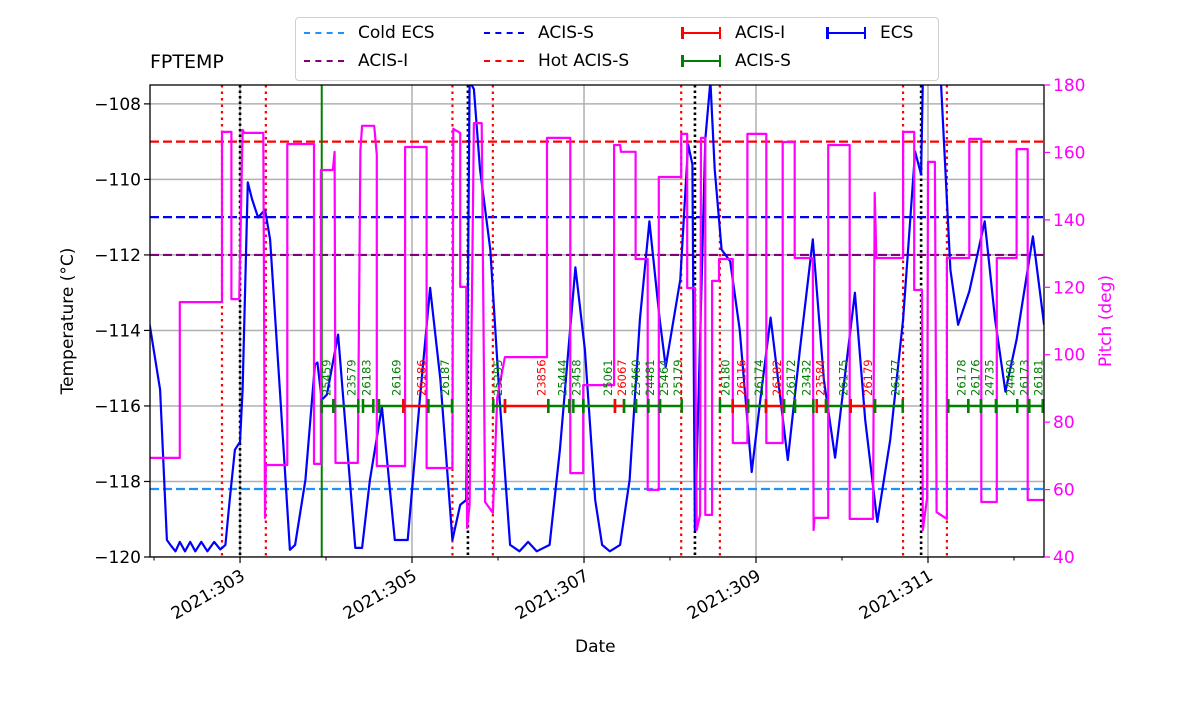 Image resolution: width=1200 pixels, height=714 pixels. What do you see at coordinates (366, 377) in the screenshot?
I see `observation-label: 26183` at bounding box center [366, 377].